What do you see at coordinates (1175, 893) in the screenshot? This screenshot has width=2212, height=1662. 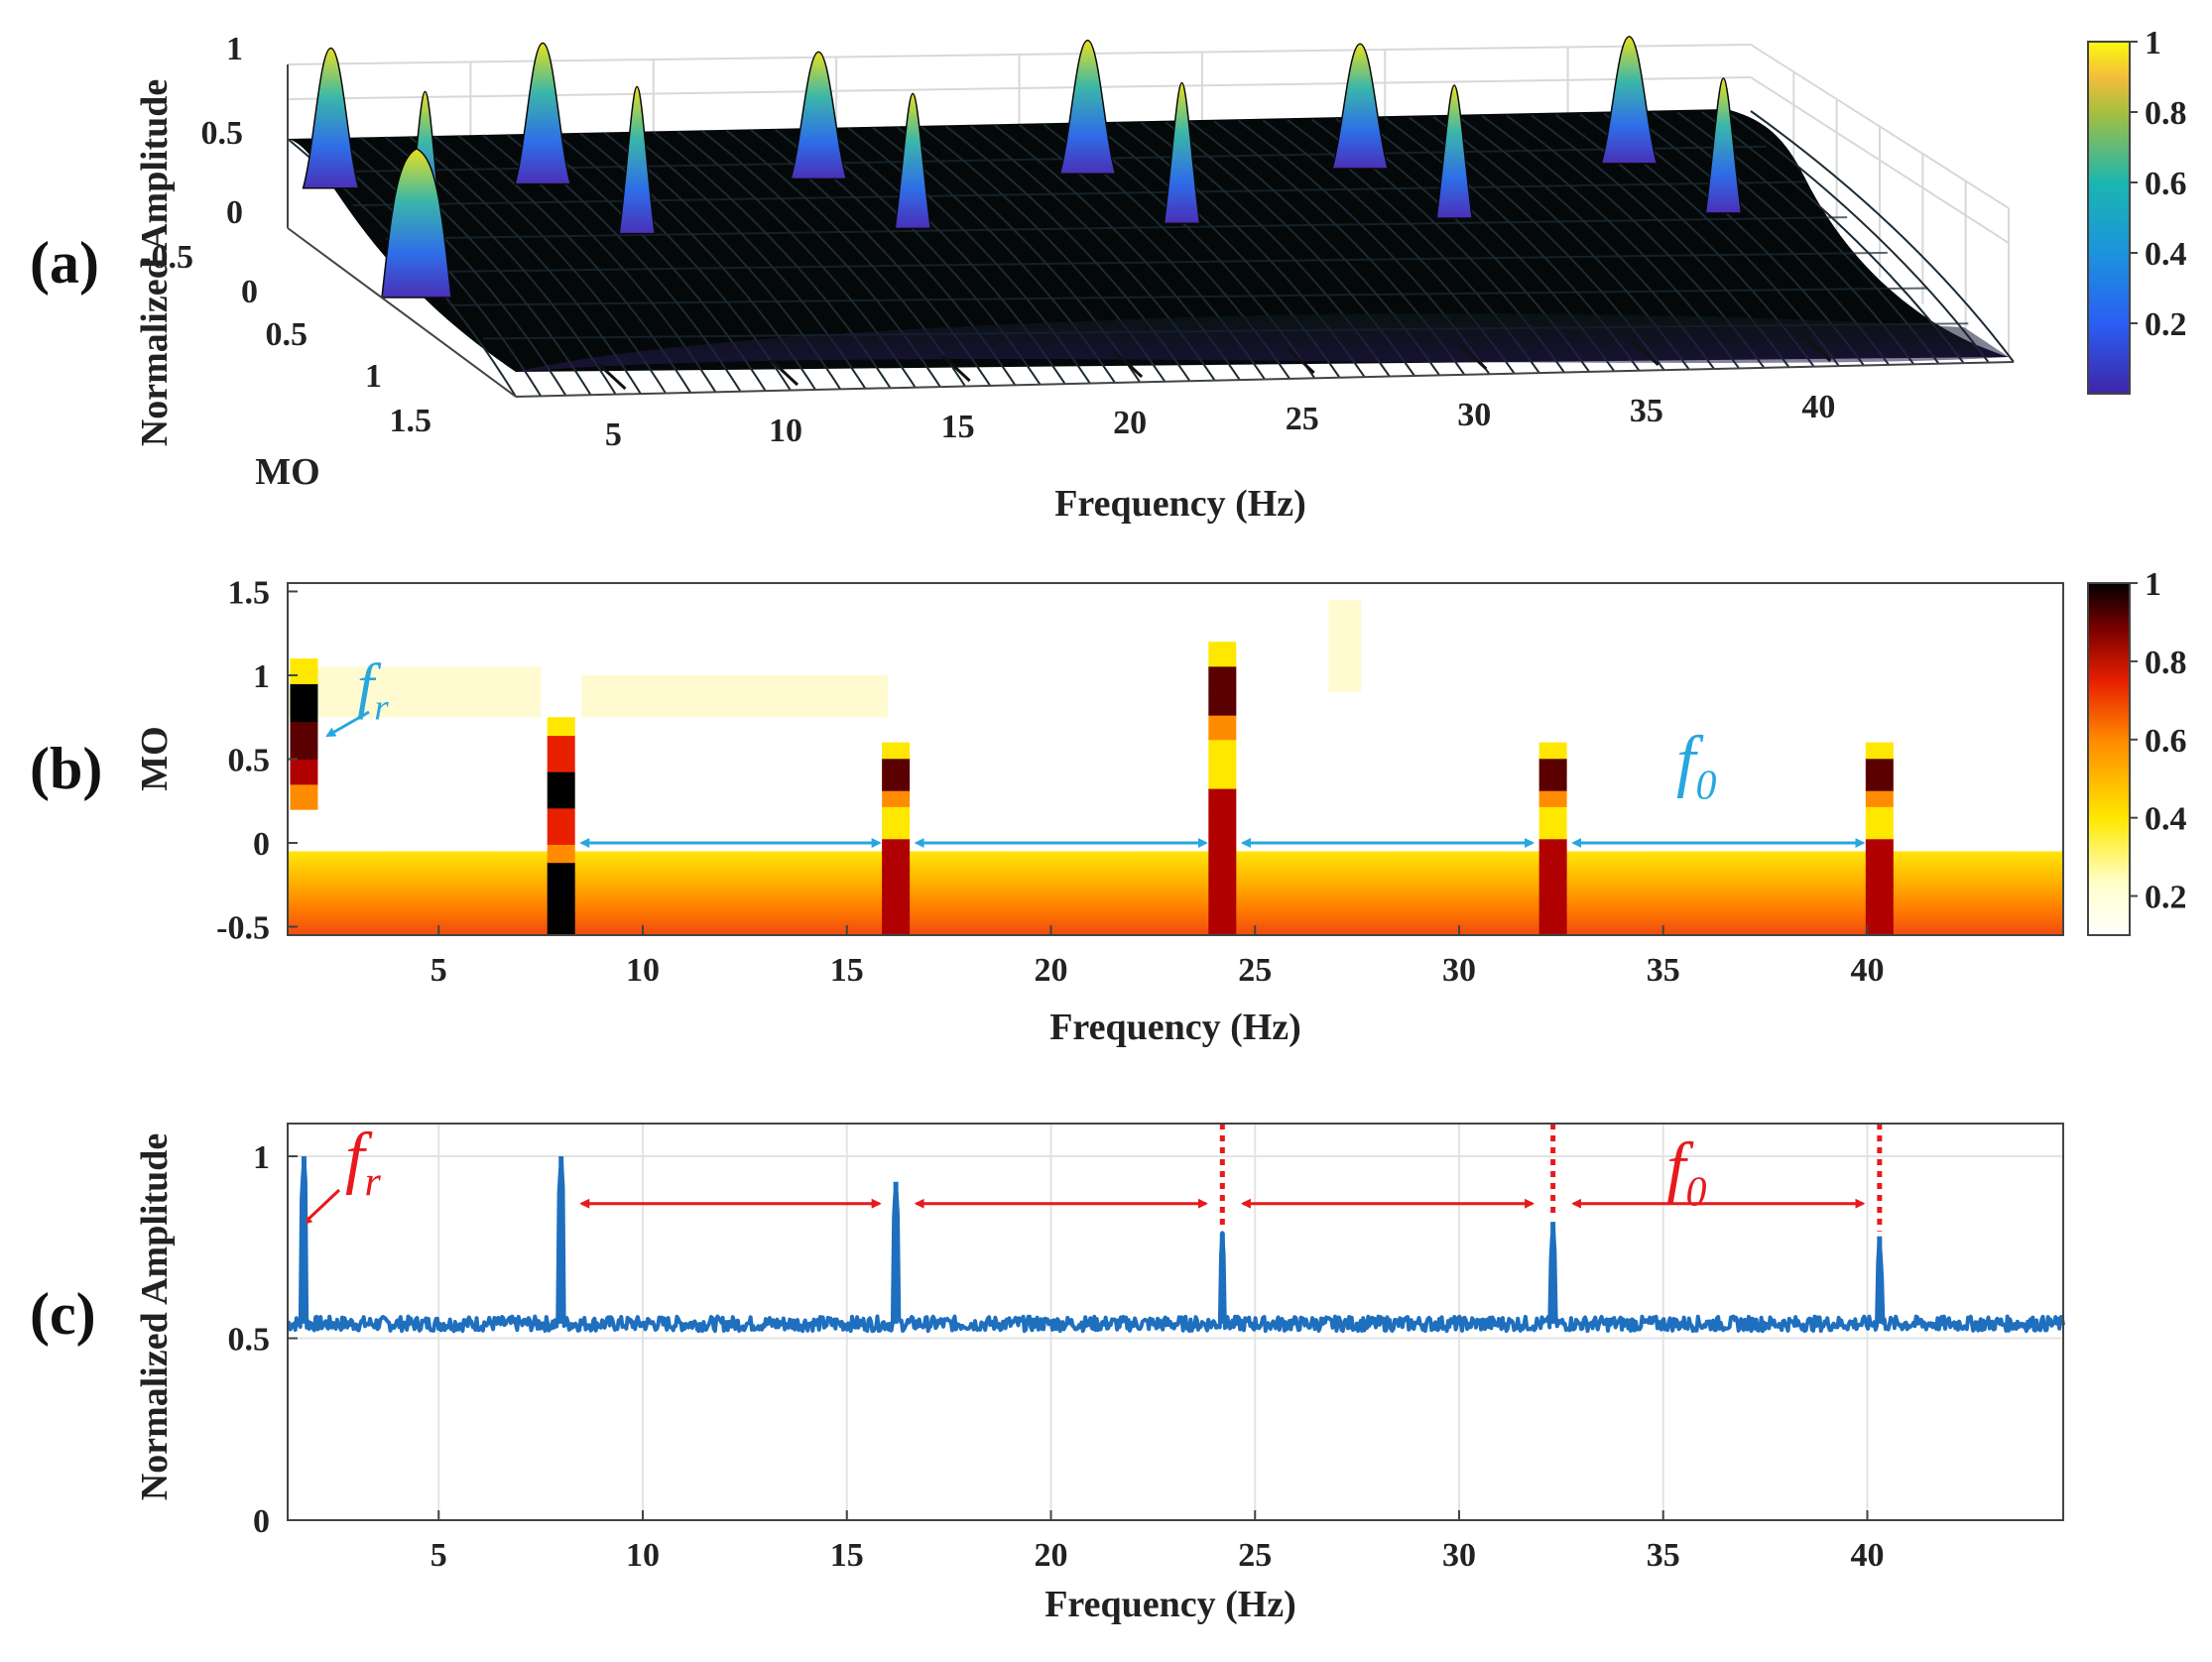 I see `panel-b-low-mo-band` at bounding box center [1175, 893].